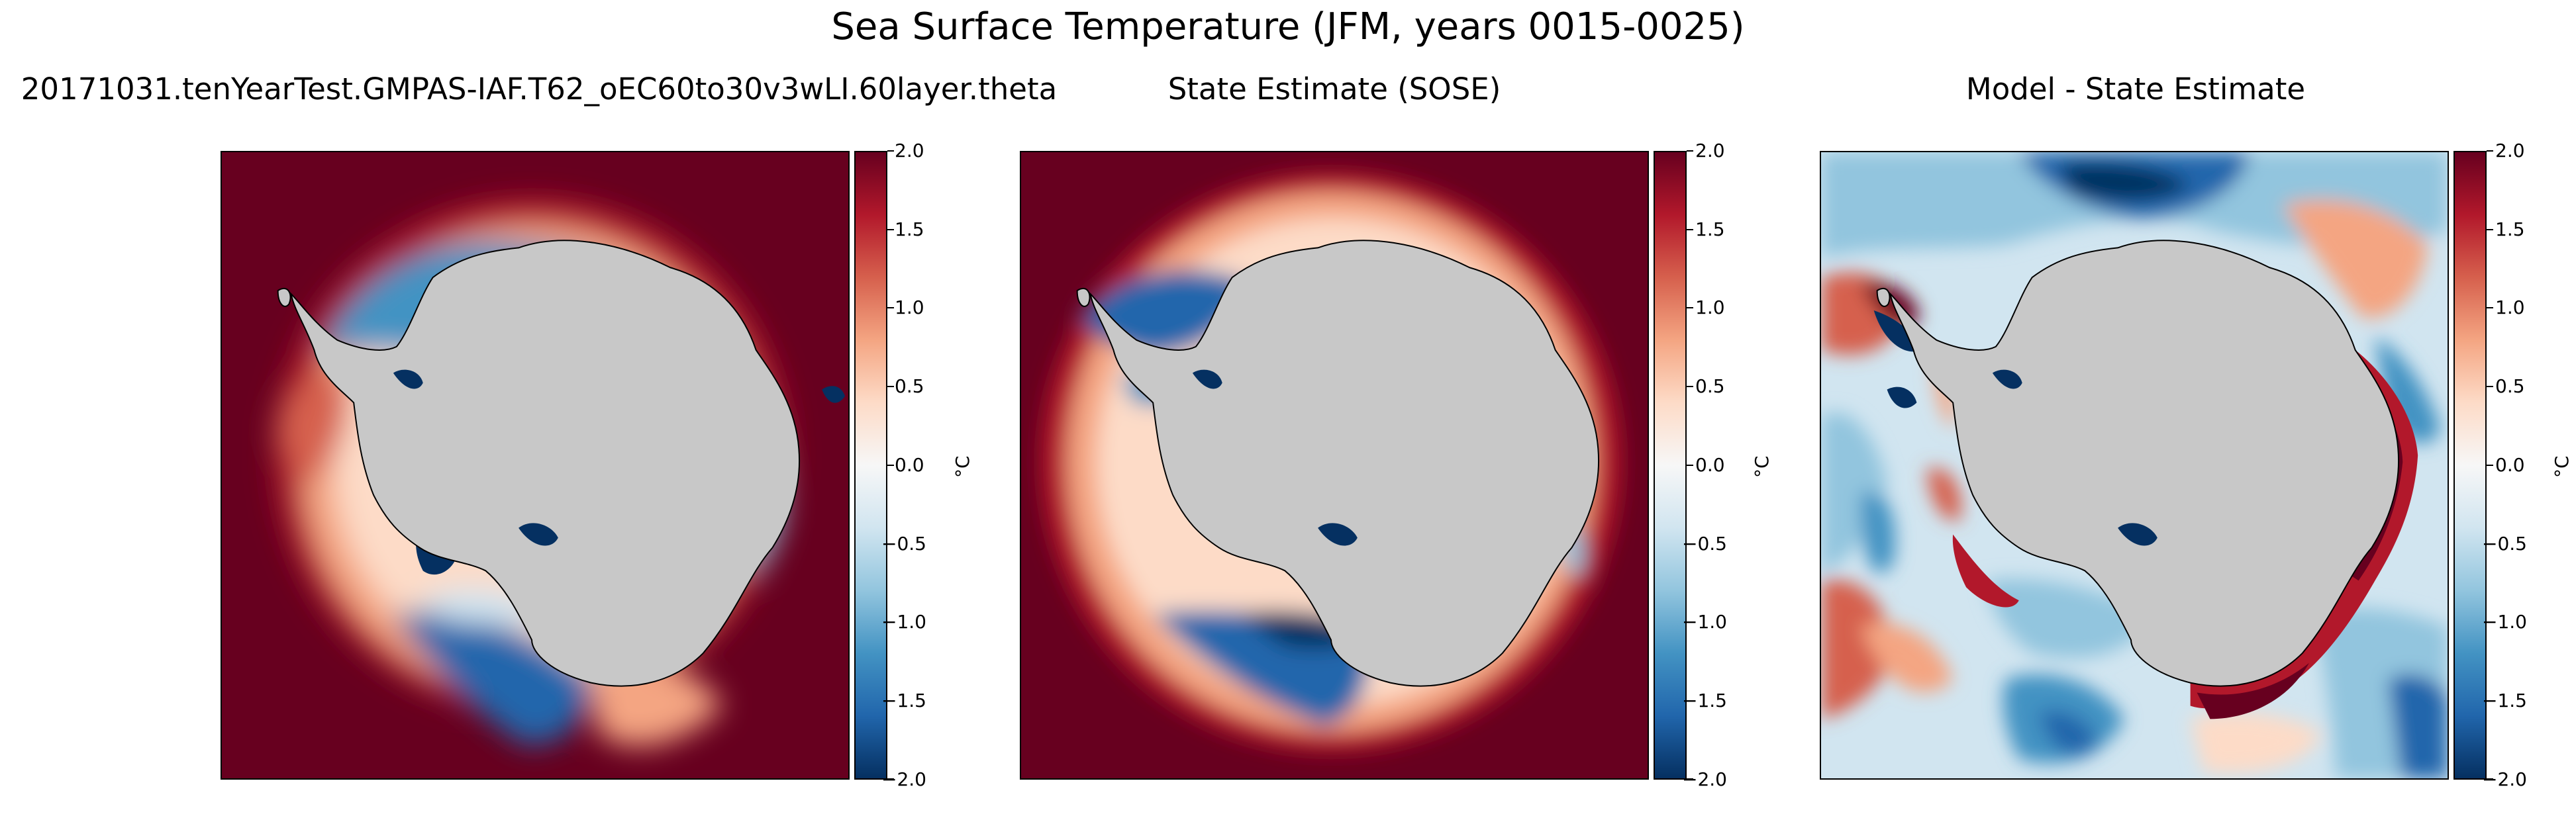 This screenshot has width=2576, height=822. I want to click on panel-2-title: State Estimate (SOSE), so click(1334, 89).